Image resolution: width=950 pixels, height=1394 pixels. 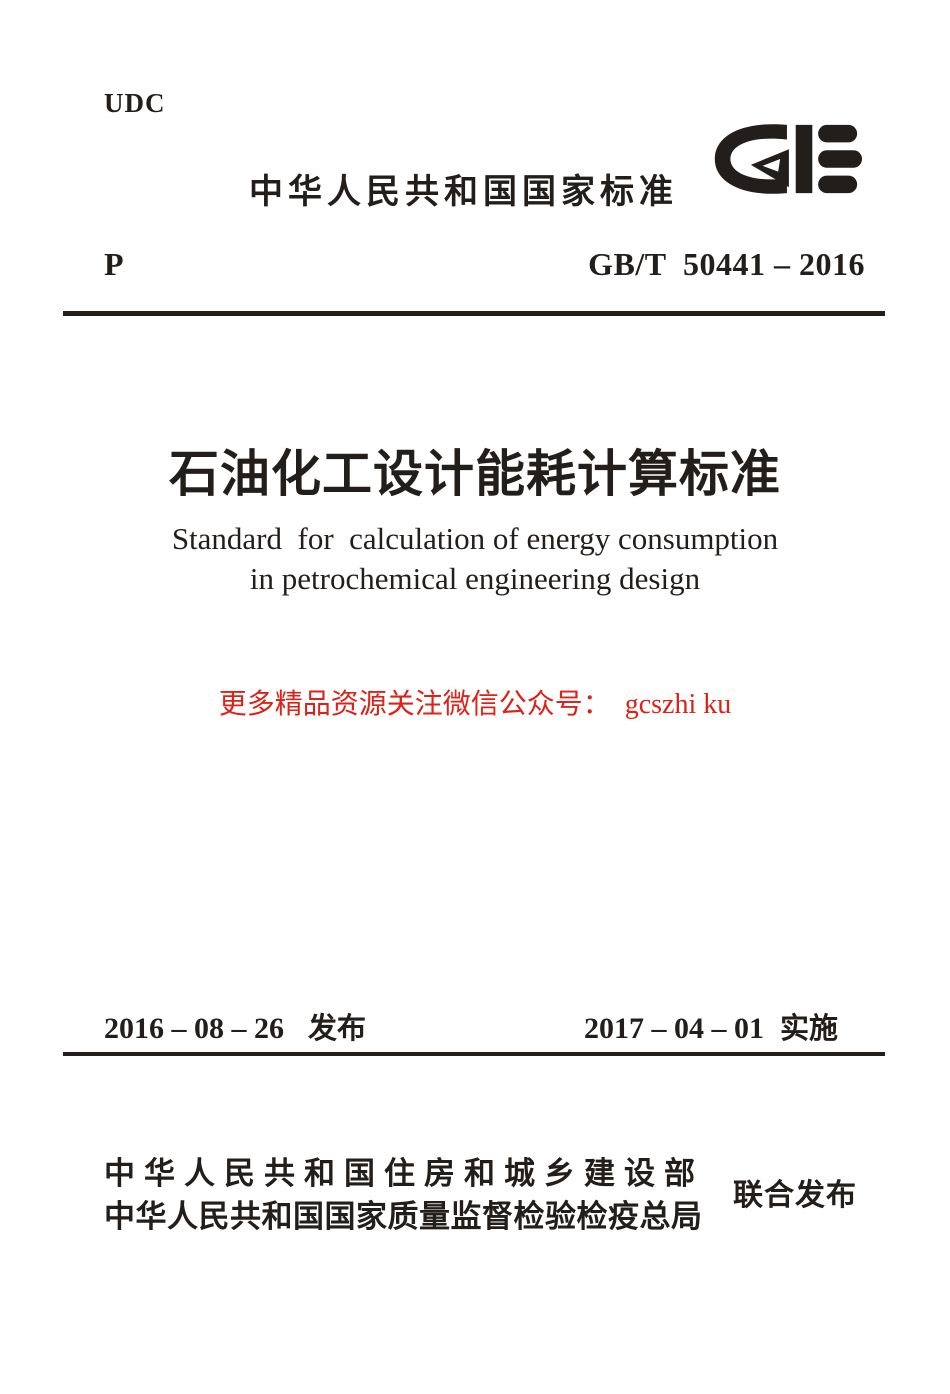 I want to click on national-standard-title: 中华人民共和国国家标准, so click(x=463, y=192).